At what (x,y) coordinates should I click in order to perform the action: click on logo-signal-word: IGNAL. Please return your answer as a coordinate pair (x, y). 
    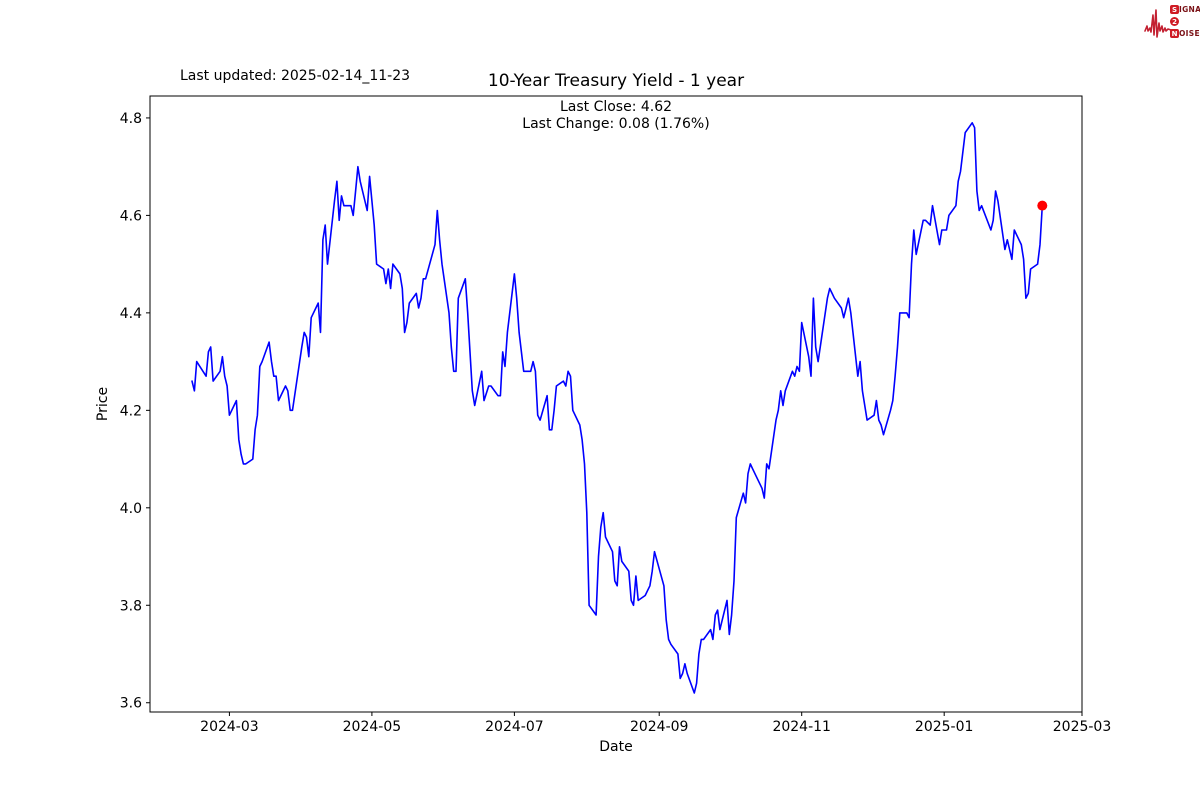
    Looking at the image, I should click on (1189, 9).